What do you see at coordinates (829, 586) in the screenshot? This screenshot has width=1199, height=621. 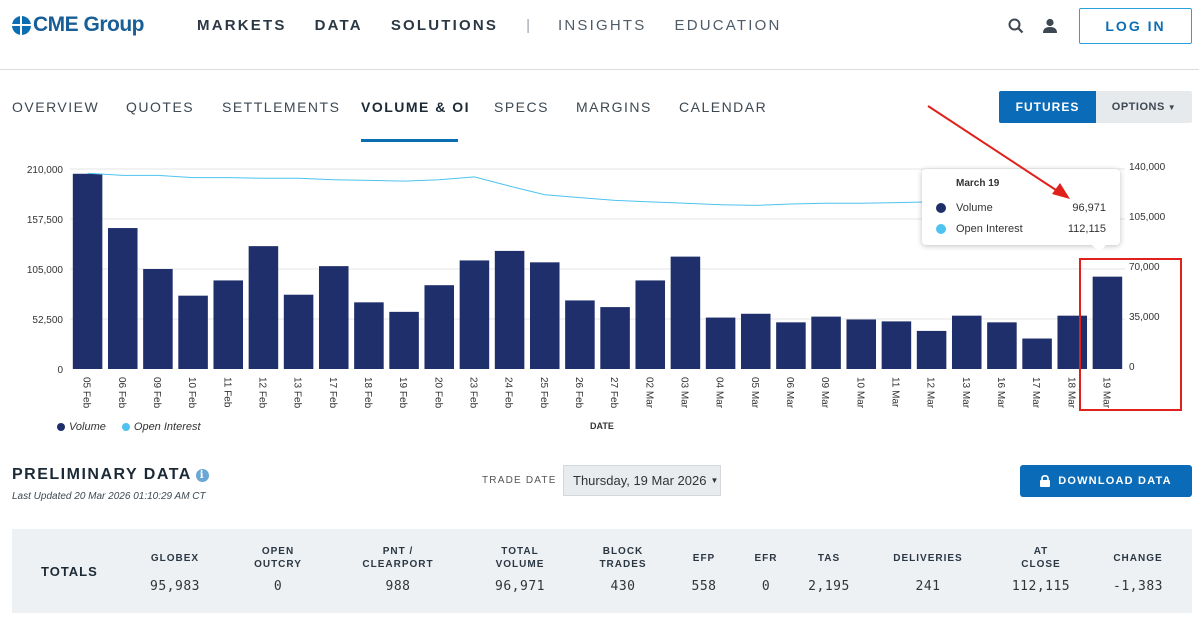 I see `col-value: 2,195` at bounding box center [829, 586].